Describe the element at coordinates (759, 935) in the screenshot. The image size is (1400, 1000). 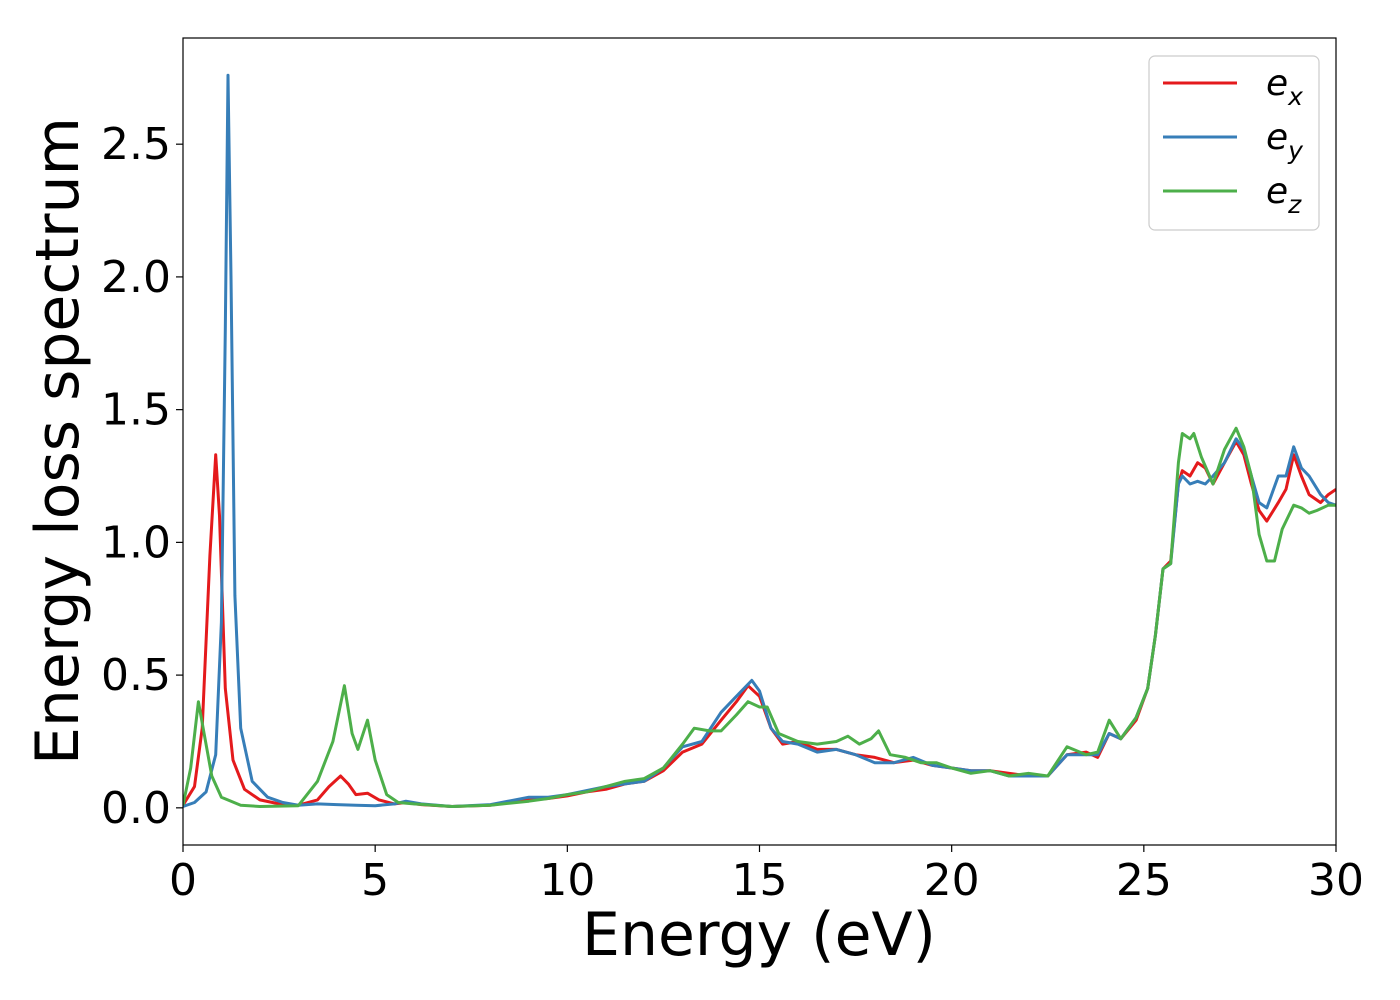
I see `x-axis-title: Energy (eV)` at that location.